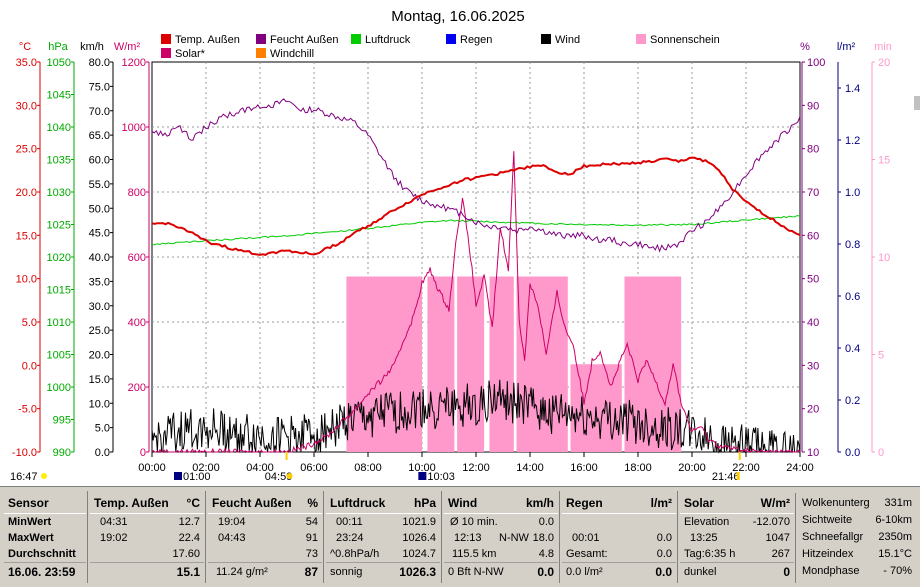 The image size is (920, 587). I want to click on sun-icon, so click(289, 476).